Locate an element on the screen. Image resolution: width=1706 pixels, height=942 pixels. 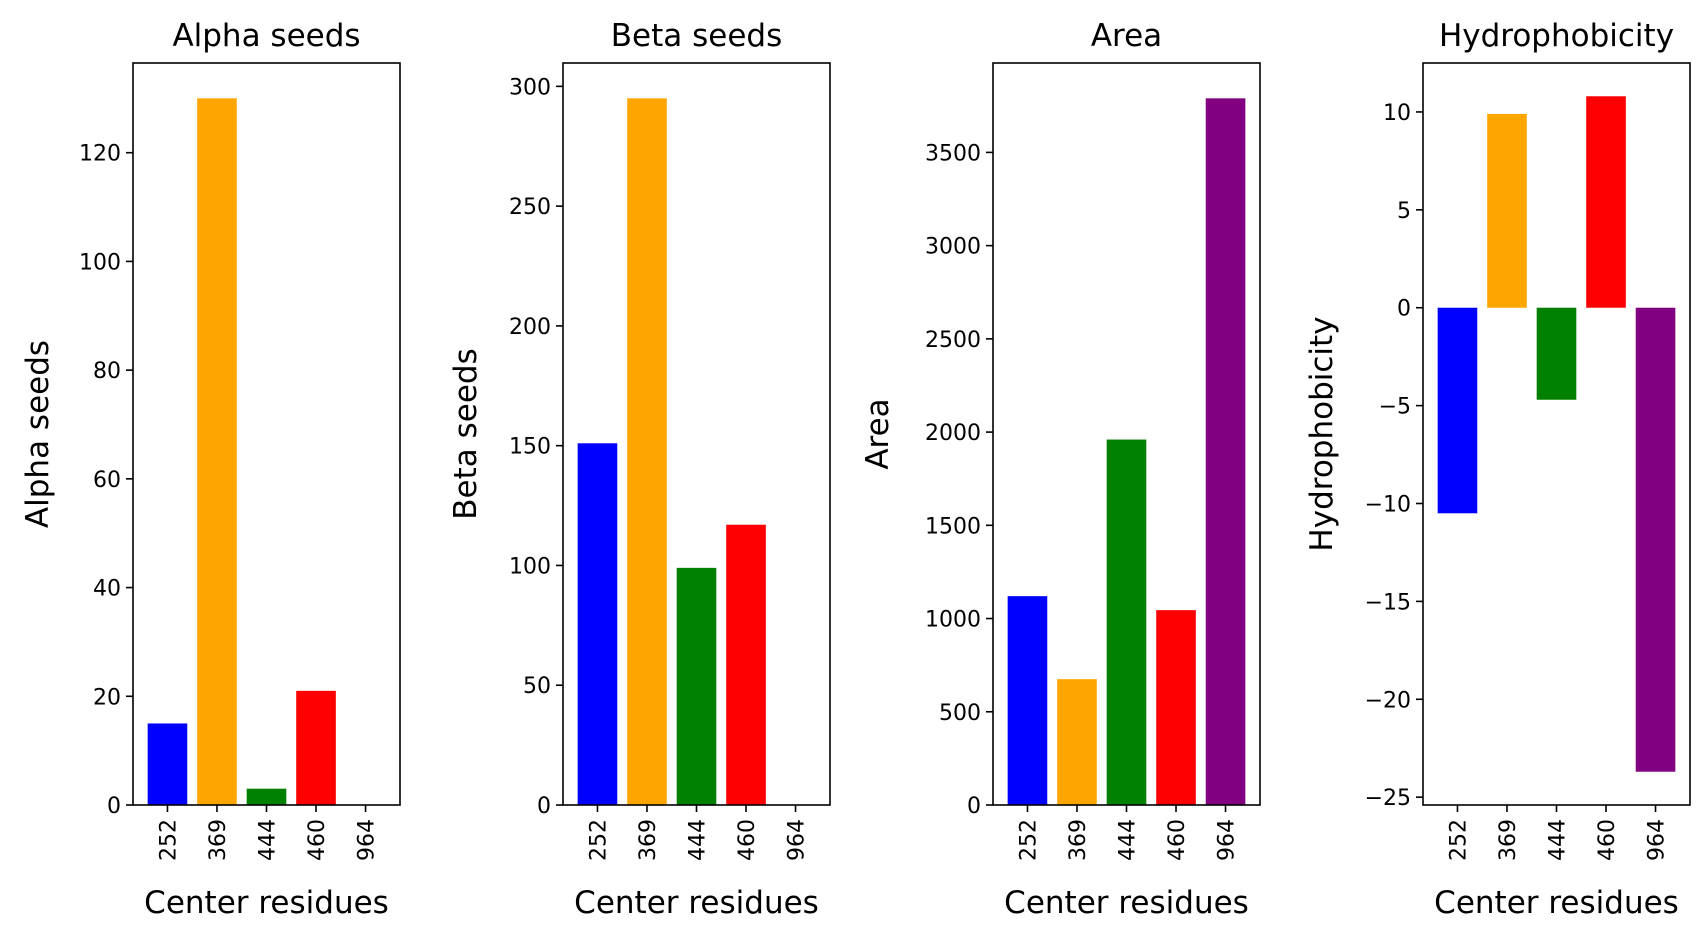
y-axis-label: Beta seeds is located at coordinates (466, 433).